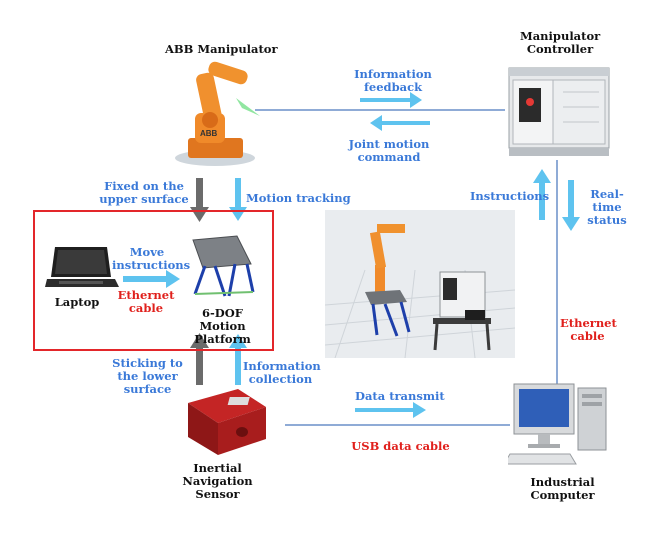  What do you see at coordinates (562, 488) in the screenshot?
I see `node-label-computer: Industrial Computer` at bounding box center [562, 488].